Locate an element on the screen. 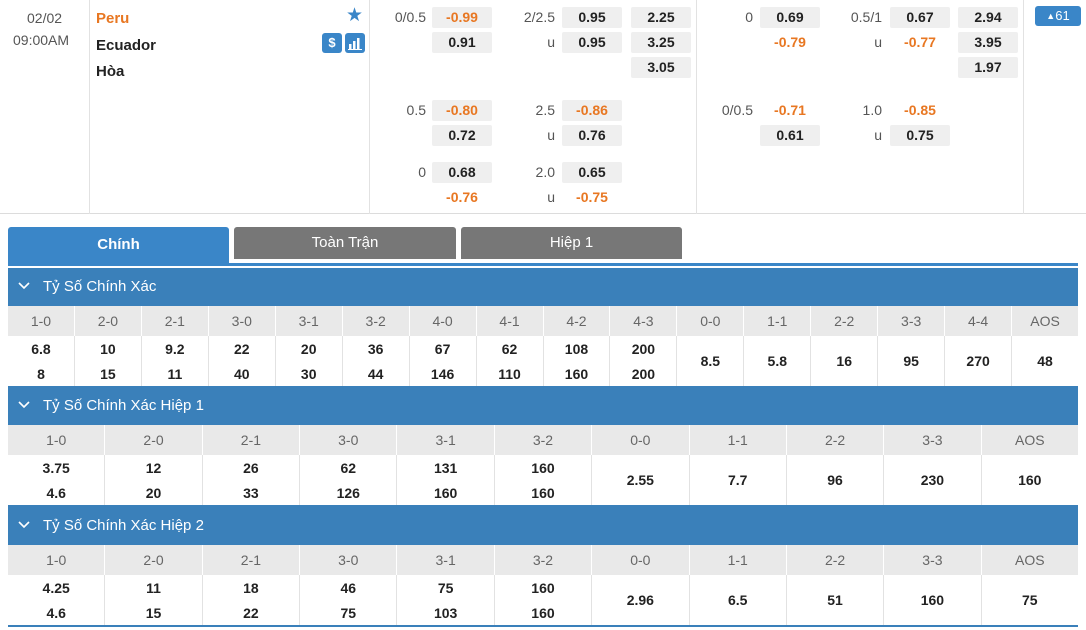 The image size is (1086, 630). away-score-odds: 110 is located at coordinates (509, 374).